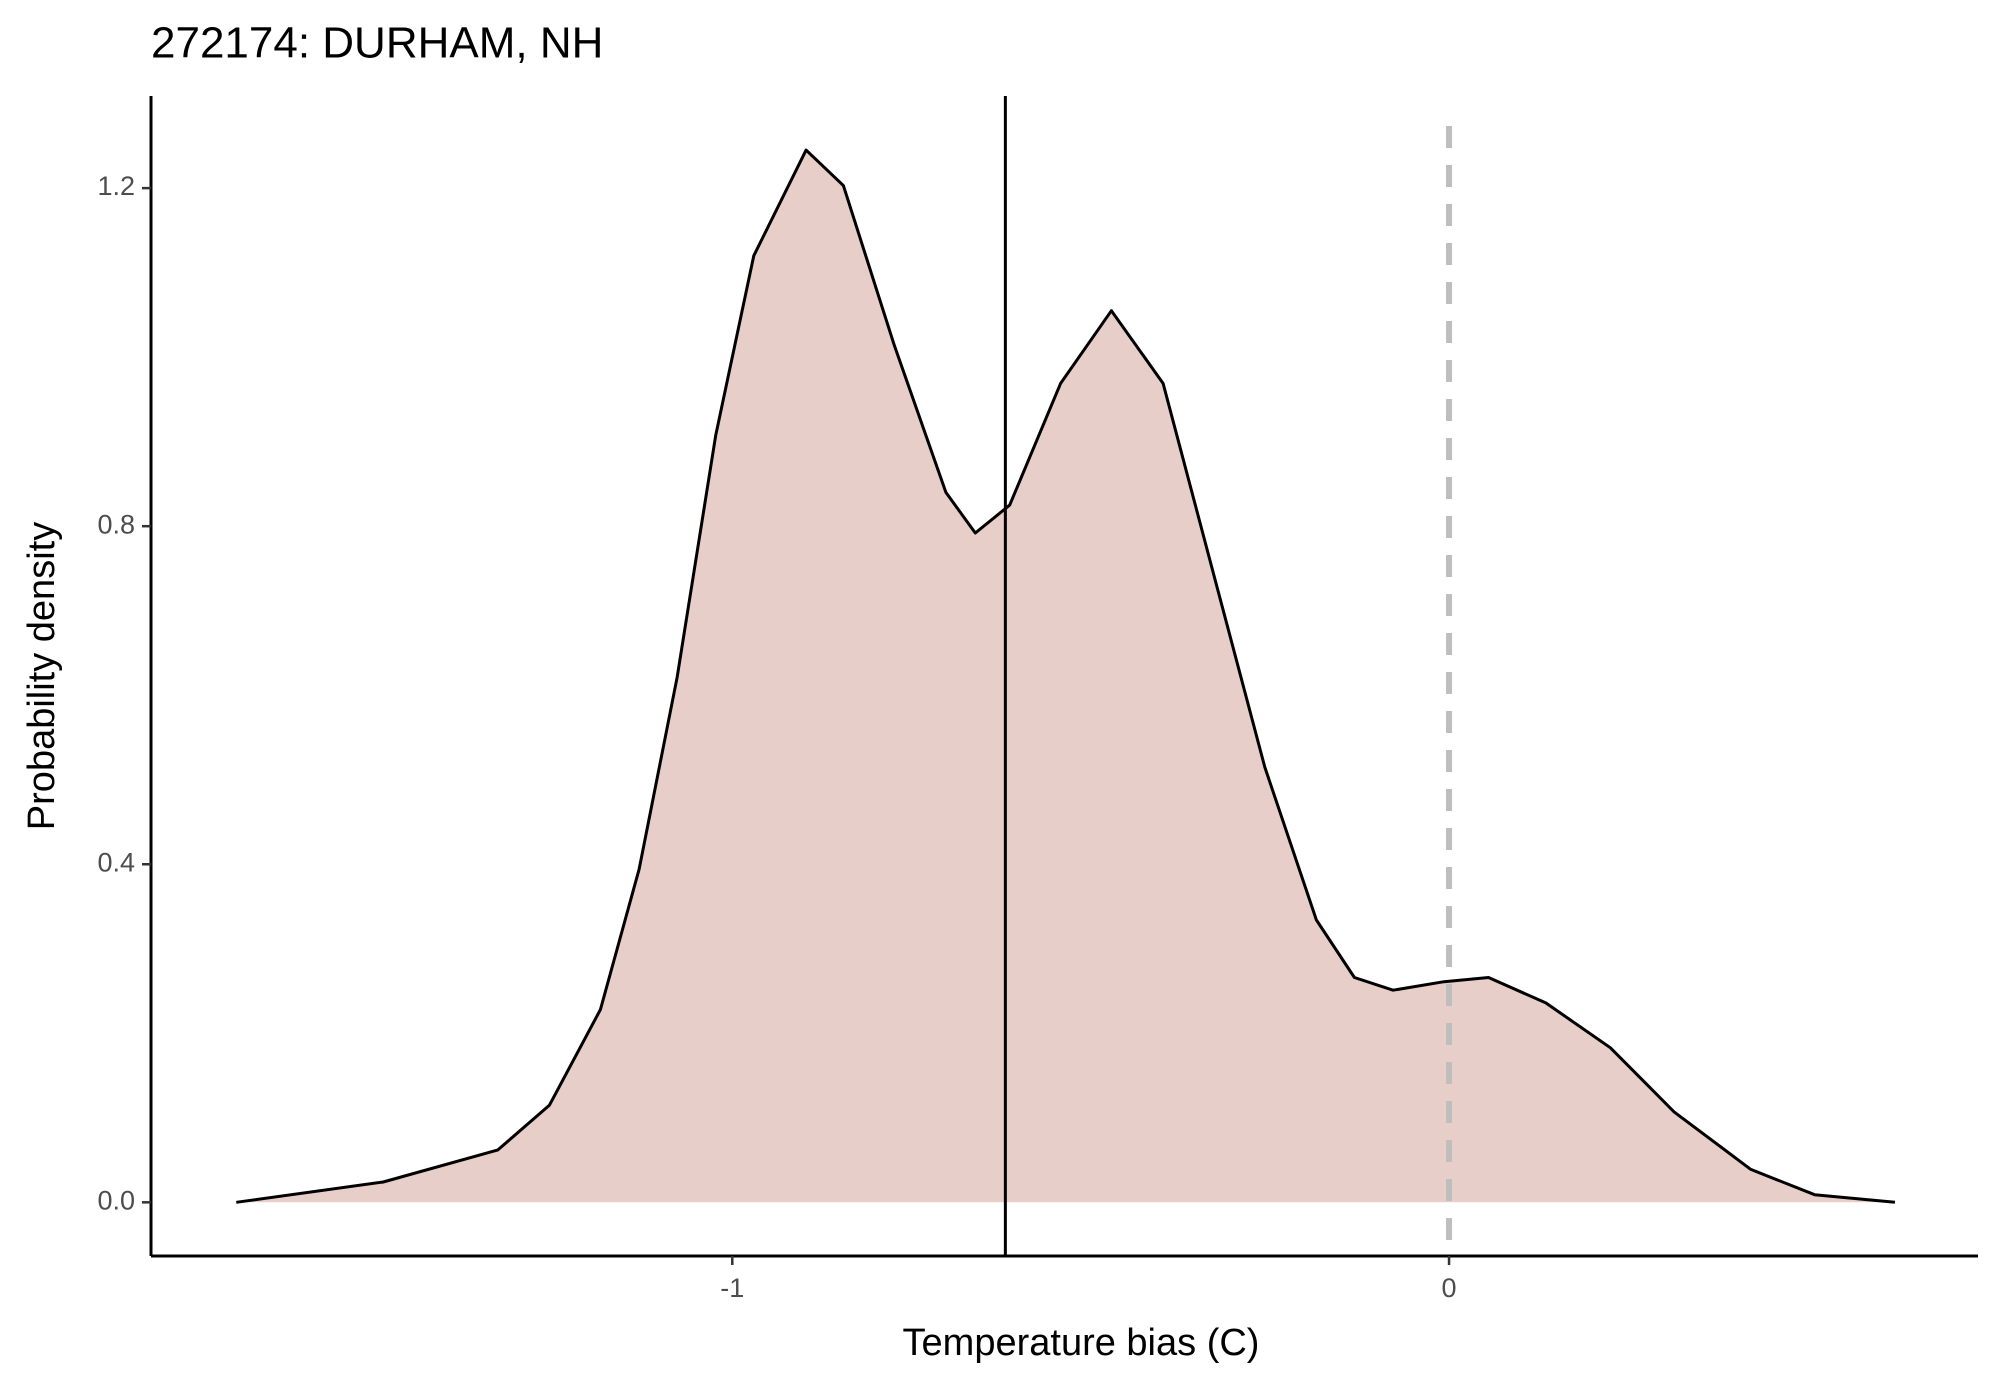  What do you see at coordinates (1081, 1343) in the screenshot?
I see `x-axis-label: Temperature bias (C)` at bounding box center [1081, 1343].